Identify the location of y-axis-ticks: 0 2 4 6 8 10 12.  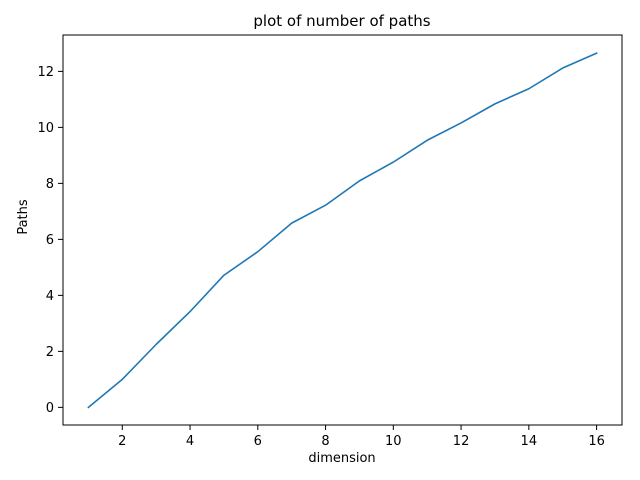
(50, 240).